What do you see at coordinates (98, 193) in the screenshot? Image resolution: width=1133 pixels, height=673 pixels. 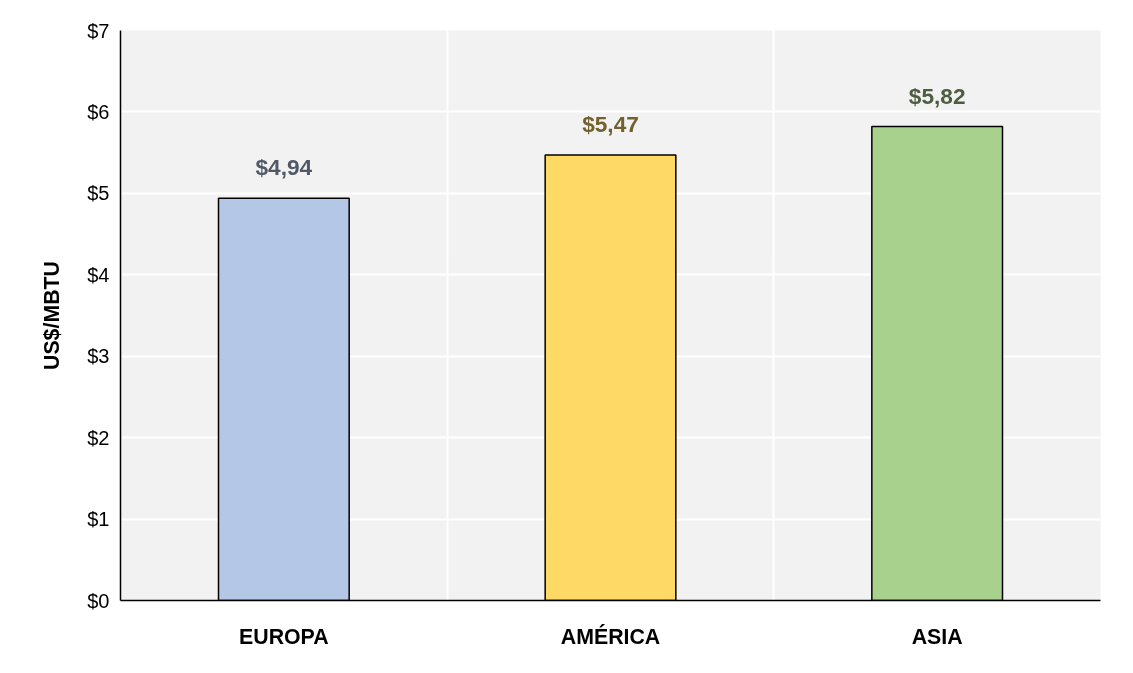 I see `y-tick-label: $5` at bounding box center [98, 193].